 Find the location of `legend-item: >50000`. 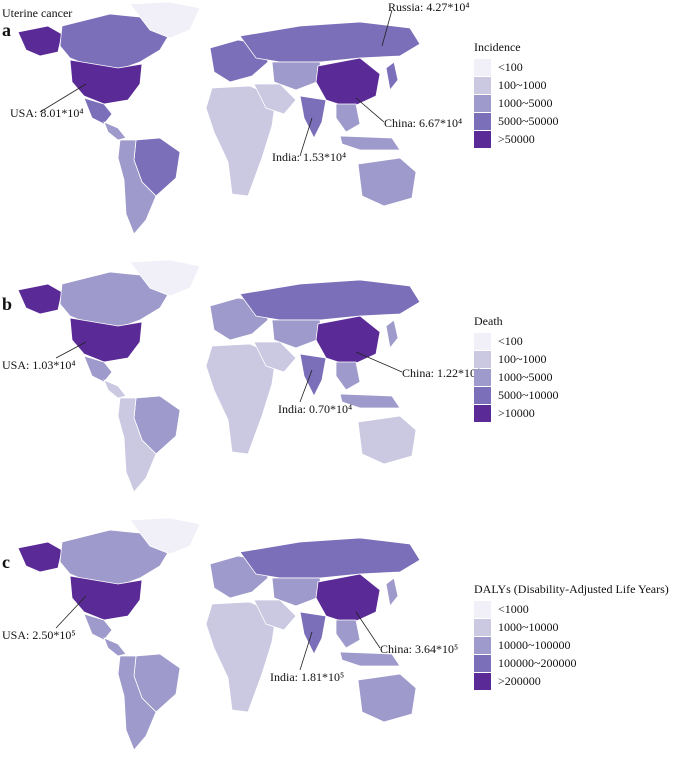

legend-item: >50000 is located at coordinates (516, 139).